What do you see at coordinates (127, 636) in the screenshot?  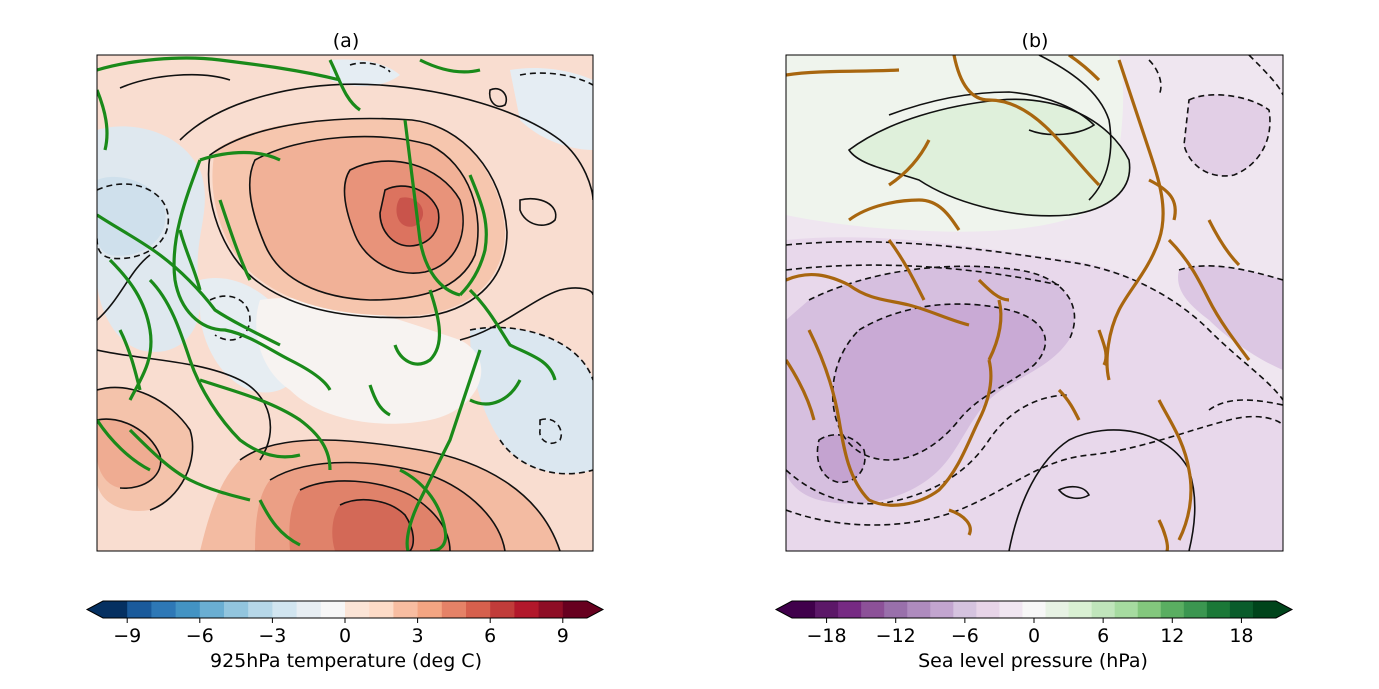 I see `colorbar-tick-label: −9` at bounding box center [127, 636].